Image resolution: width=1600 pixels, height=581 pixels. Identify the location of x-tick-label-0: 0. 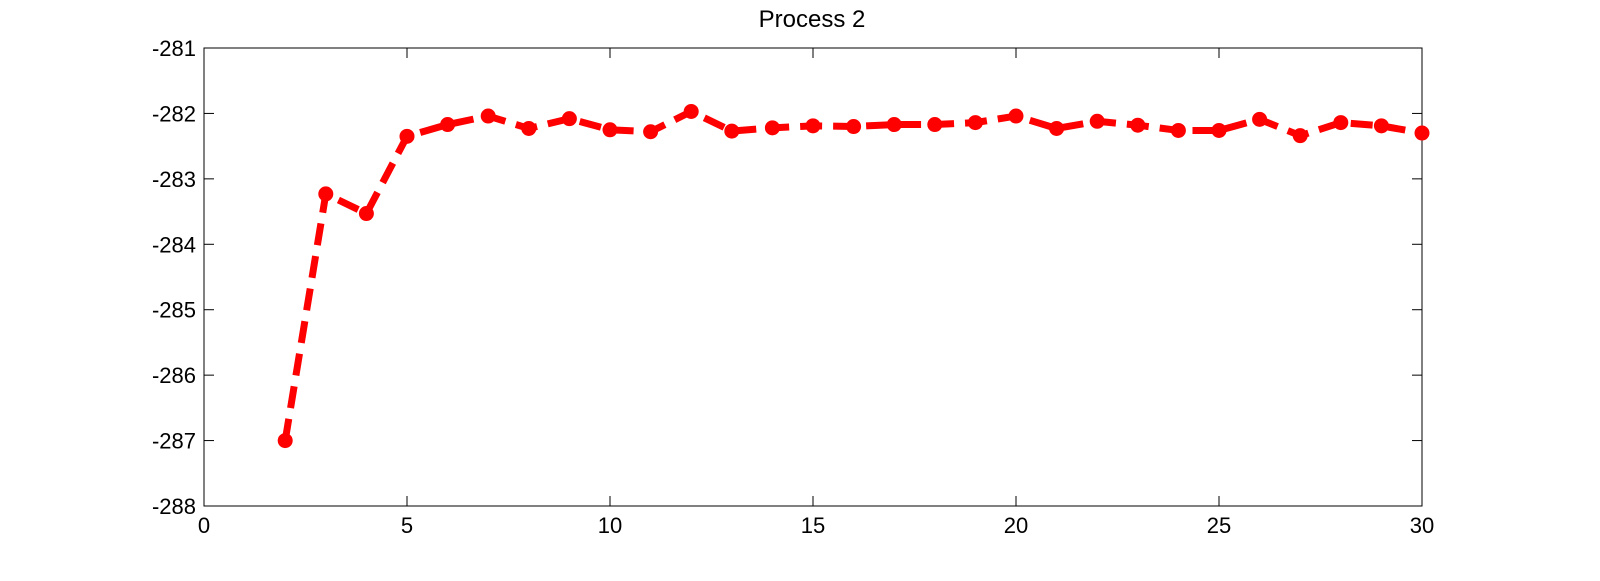
(204, 525).